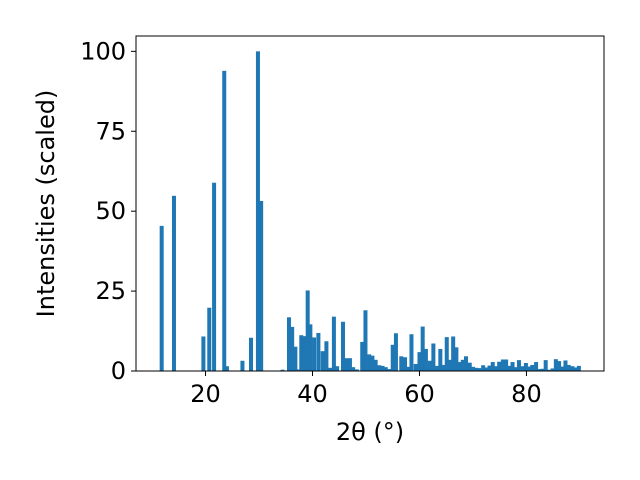  Describe the element at coordinates (110, 291) in the screenshot. I see `y-tick-label: 25` at that location.